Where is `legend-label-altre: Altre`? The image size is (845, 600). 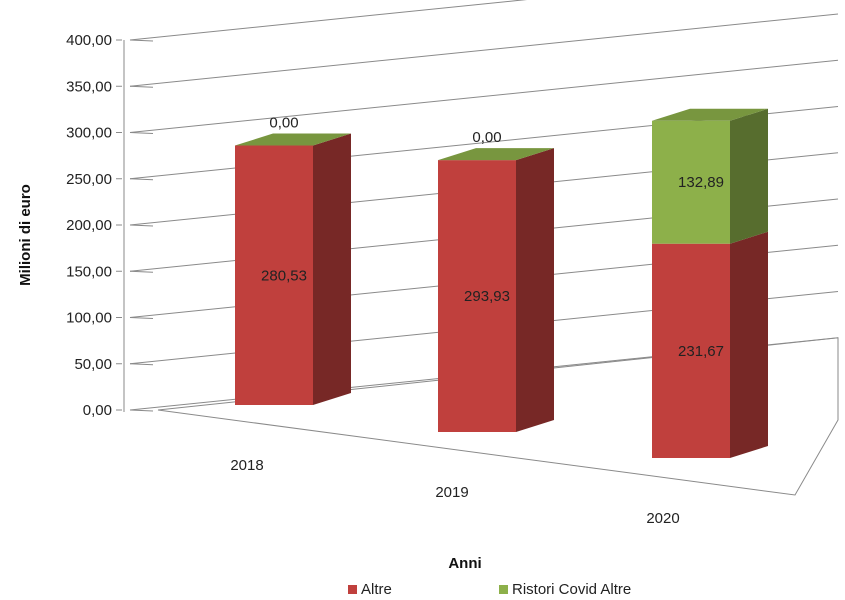
legend-label-altre: Altre is located at coordinates (376, 589).